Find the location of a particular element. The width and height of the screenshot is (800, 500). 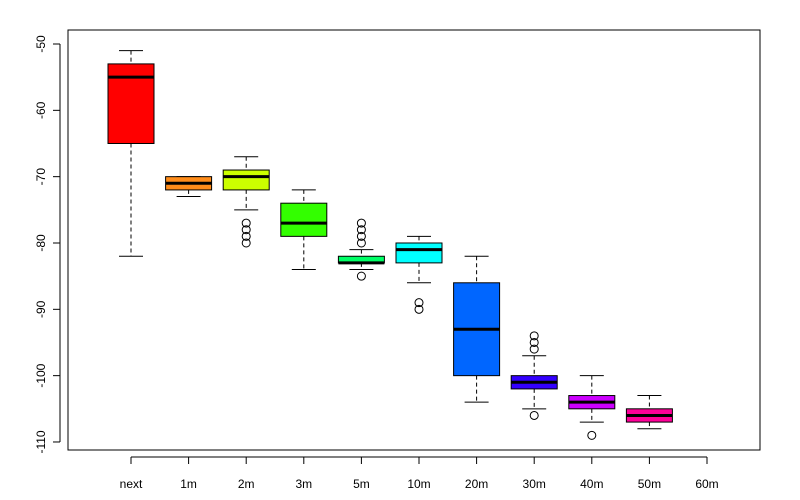

x-tick-label: 1m is located at coordinates (188, 484).